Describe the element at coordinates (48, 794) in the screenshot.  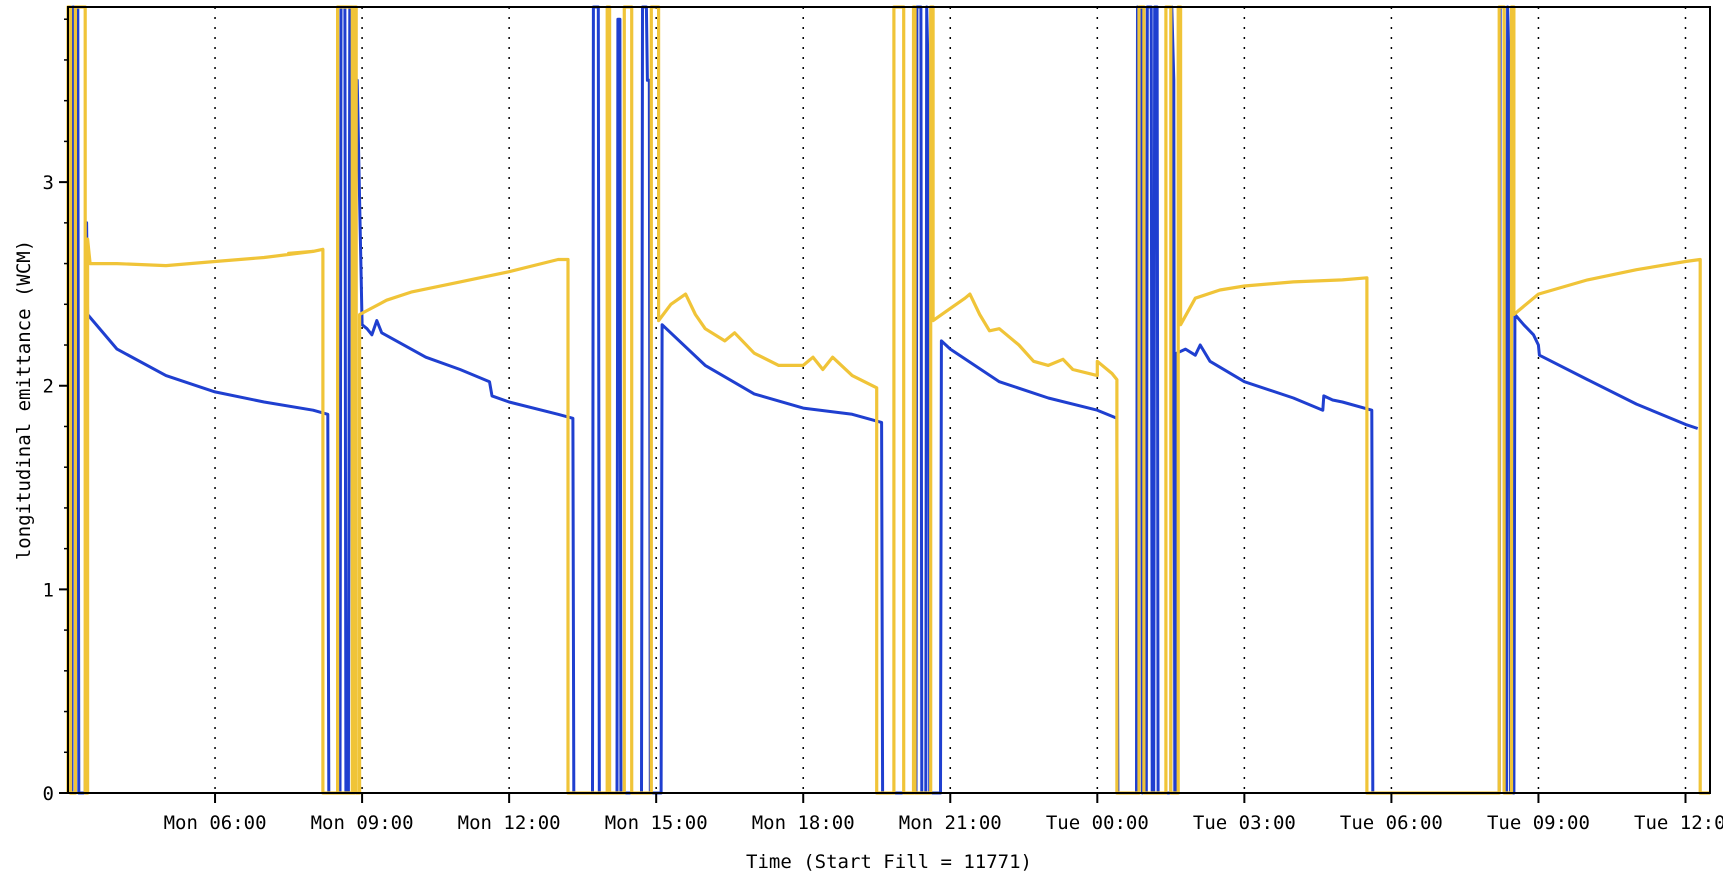
I see `y-tick-label: 0` at that location.